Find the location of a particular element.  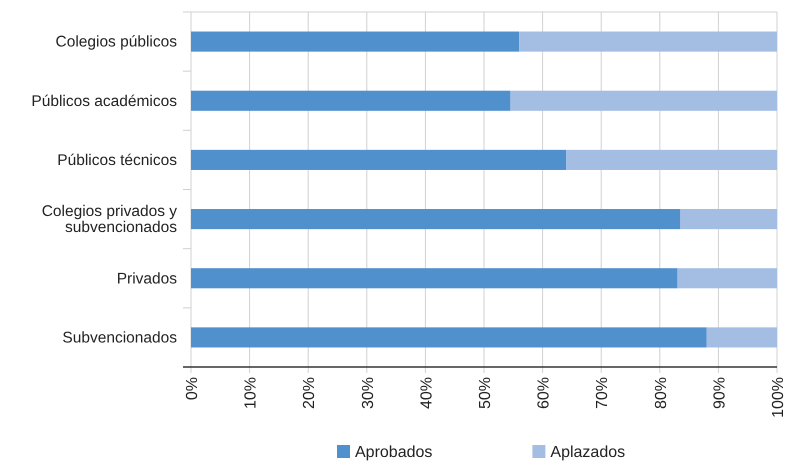

x-tick-label: 80% is located at coordinates (661, 393).